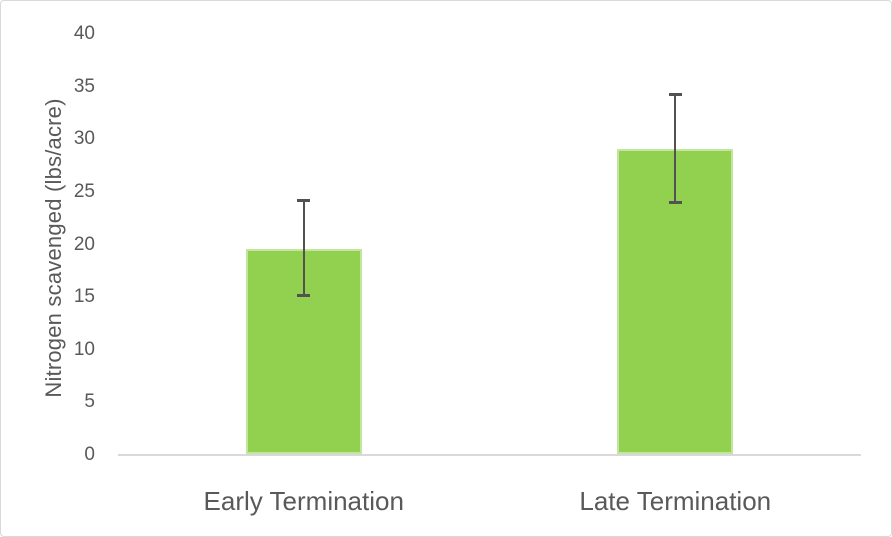 The width and height of the screenshot is (892, 537). Describe the element at coordinates (84, 349) in the screenshot. I see `y-tick-label: 10` at that location.